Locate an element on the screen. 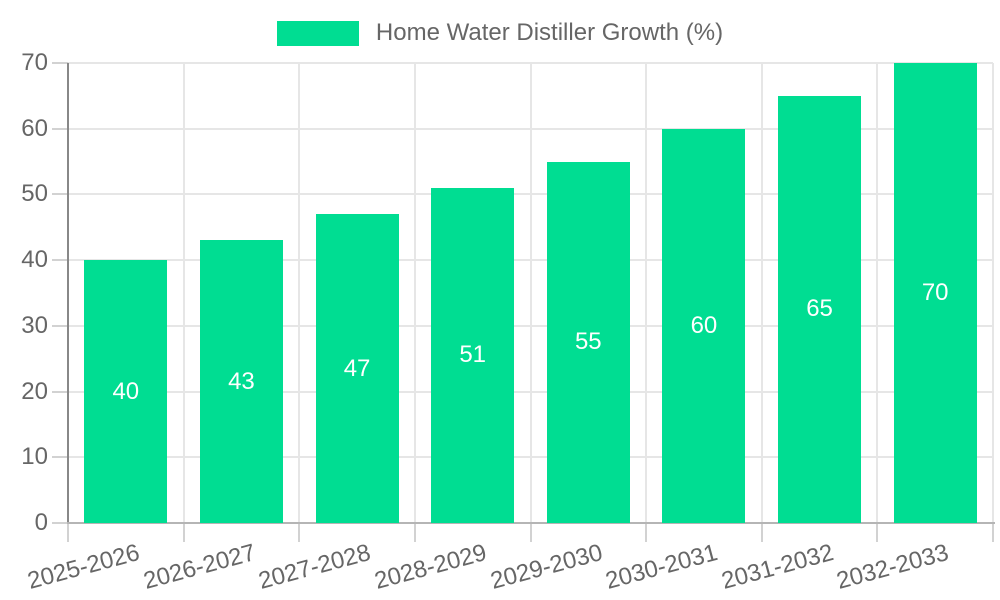 The height and width of the screenshot is (600, 1000). bar-value-label: 65 is located at coordinates (819, 309).